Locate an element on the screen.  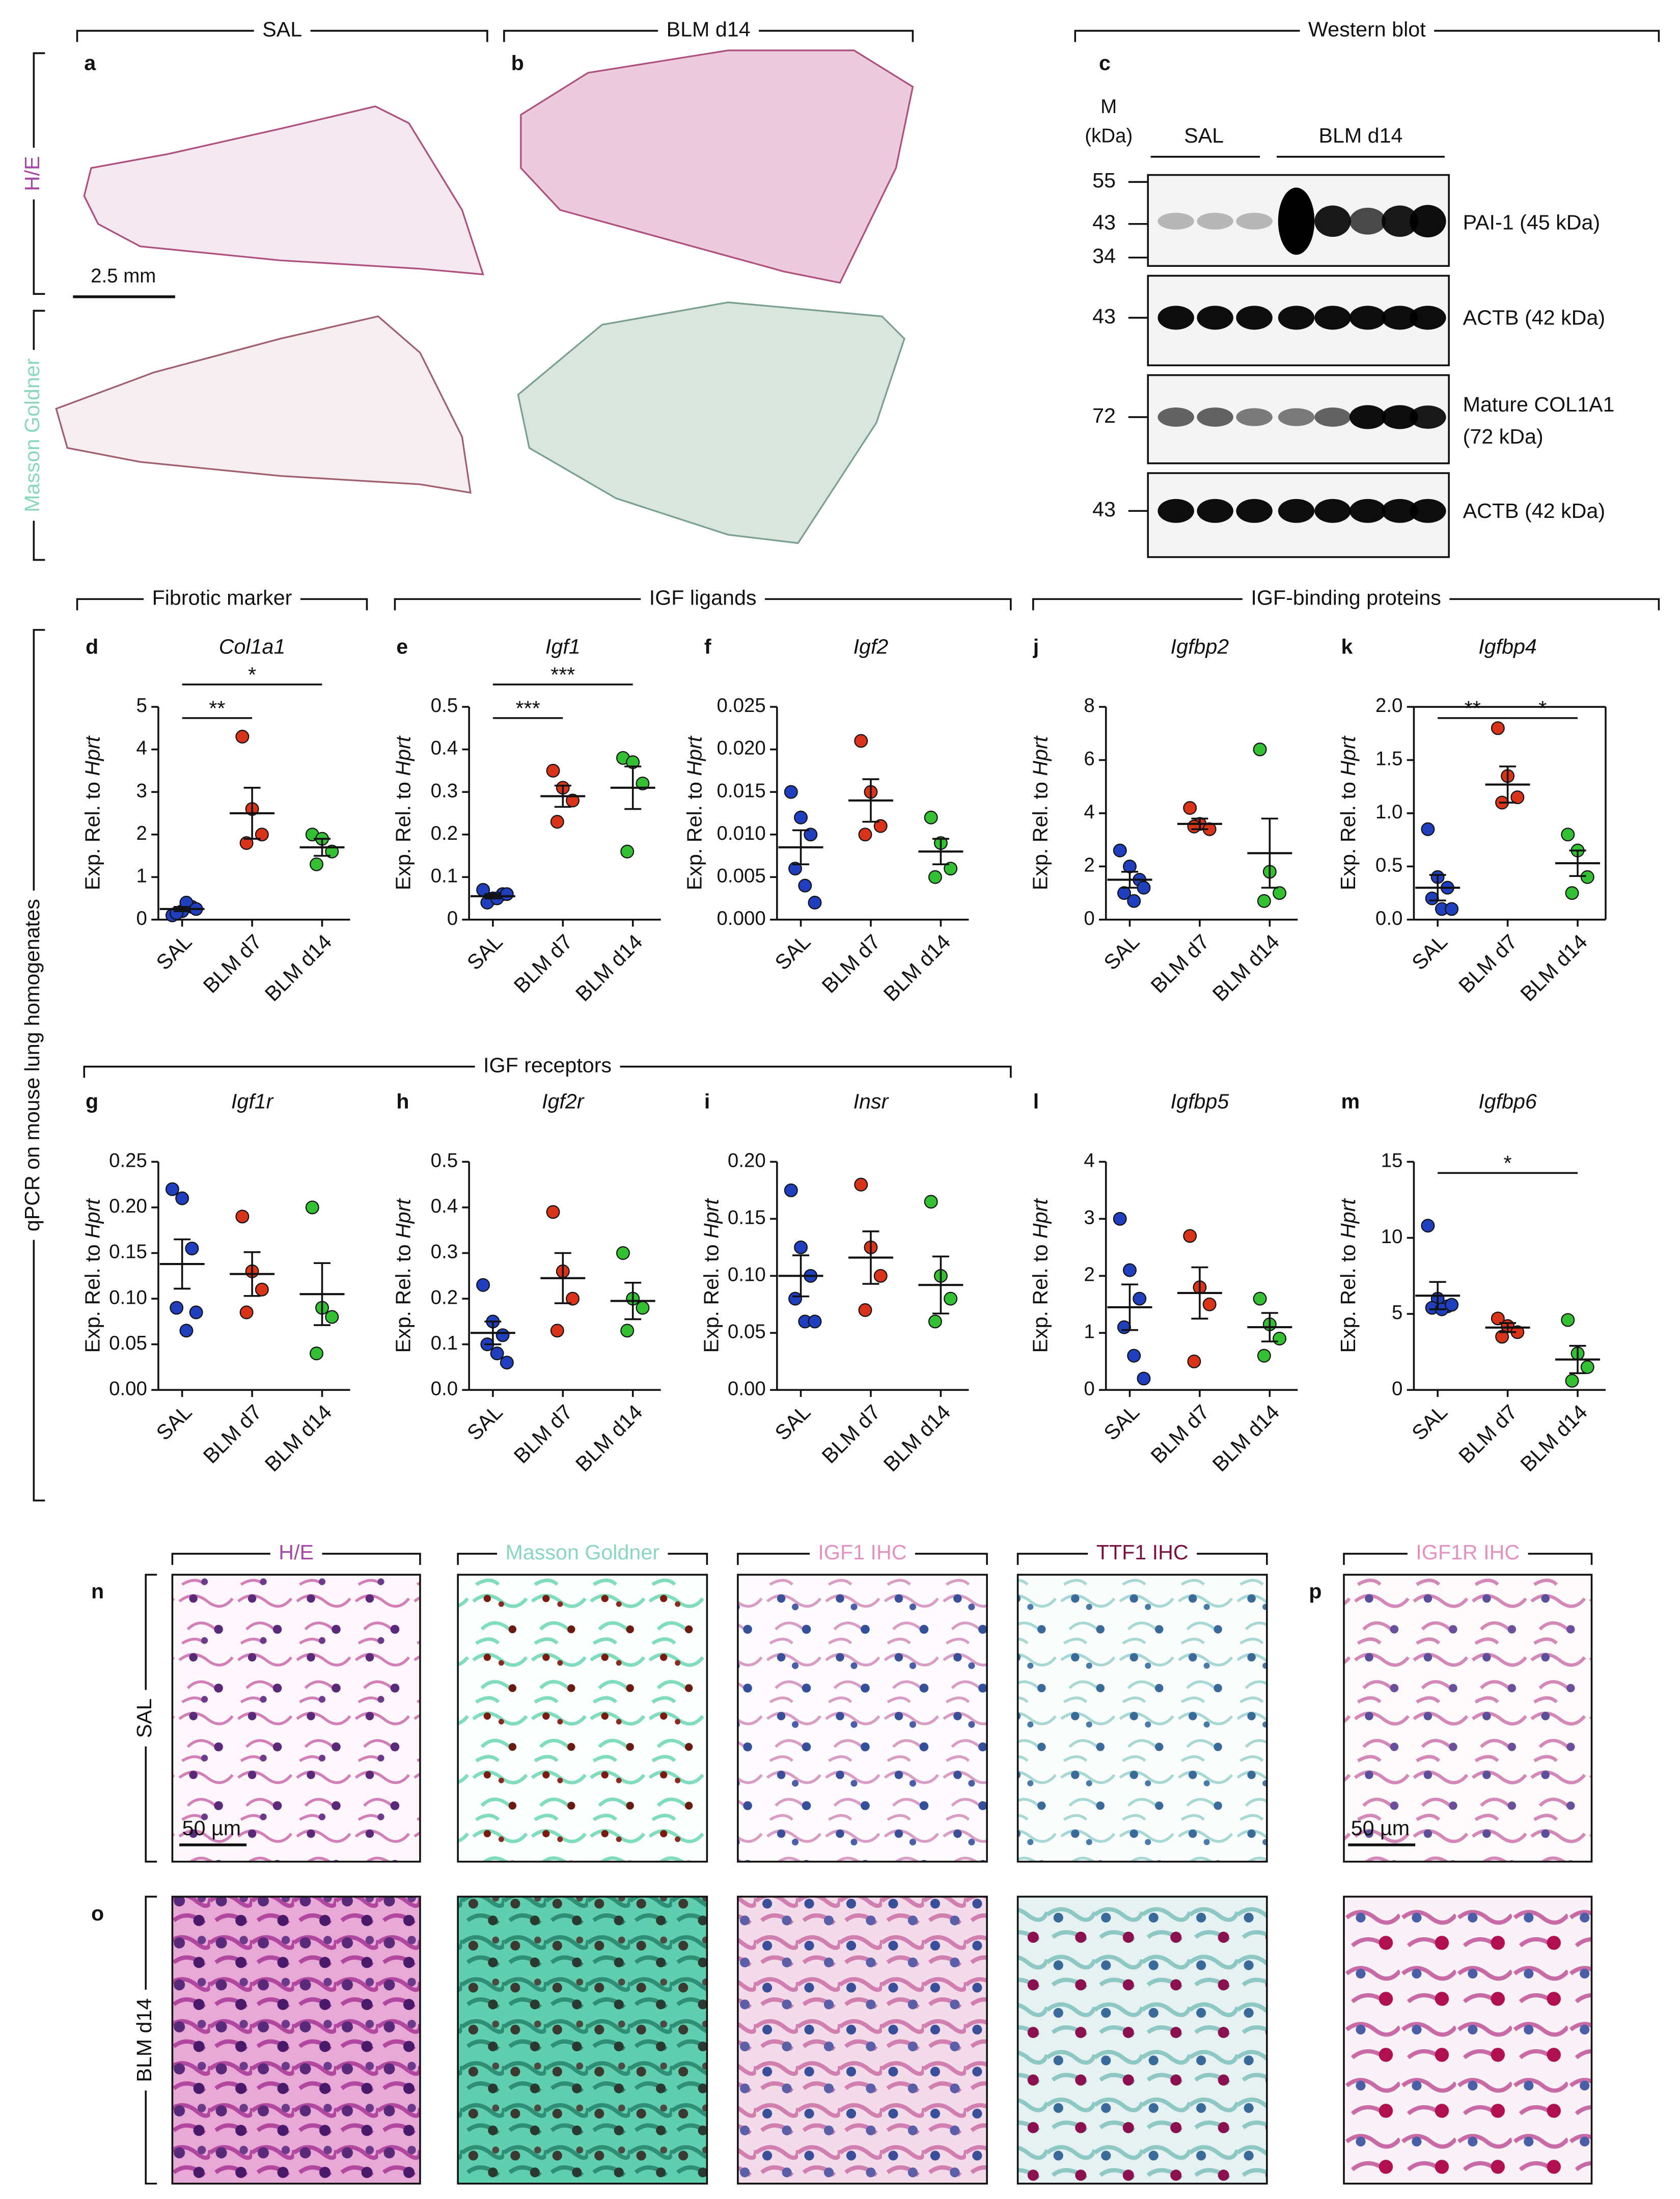
panel-letter: g is located at coordinates (92, 1102).